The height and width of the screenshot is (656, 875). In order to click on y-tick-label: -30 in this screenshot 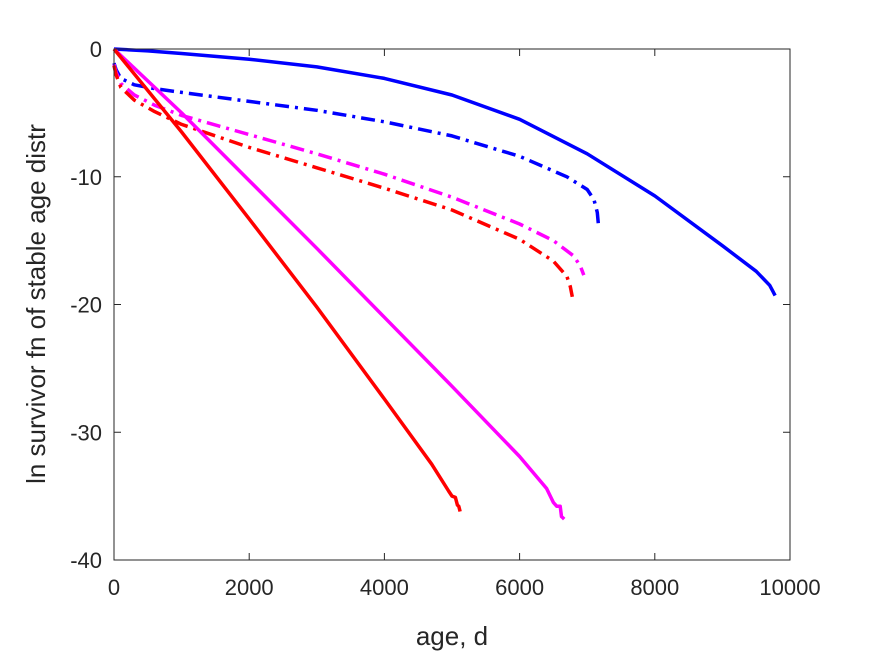, I will do `click(86, 432)`.